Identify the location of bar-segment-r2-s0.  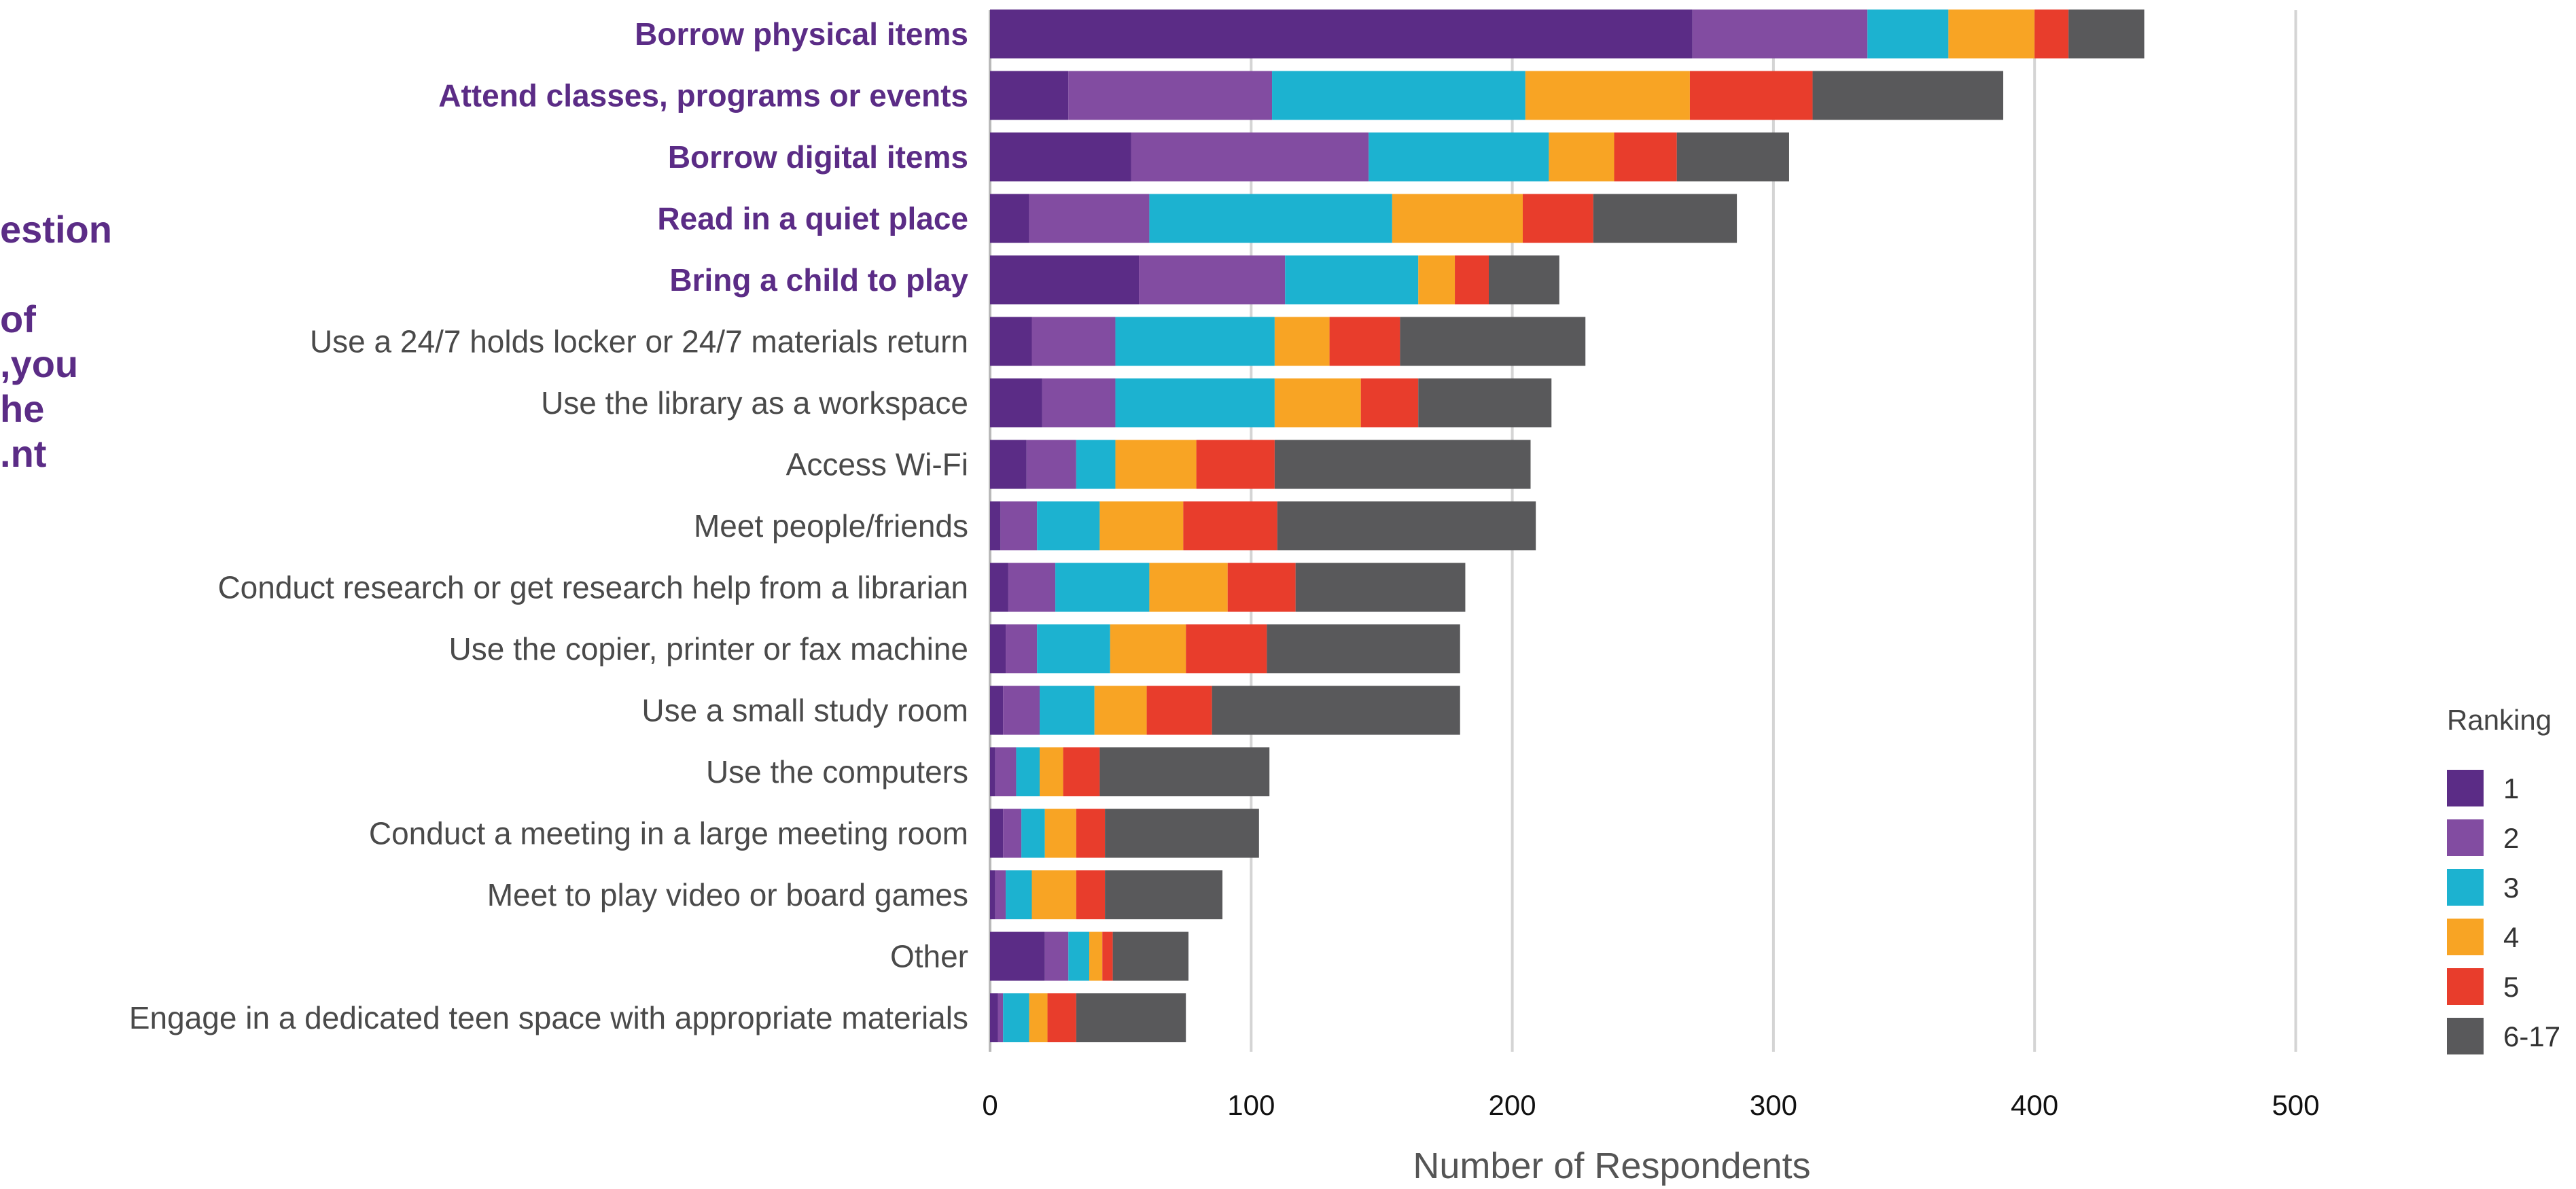
(1060, 156).